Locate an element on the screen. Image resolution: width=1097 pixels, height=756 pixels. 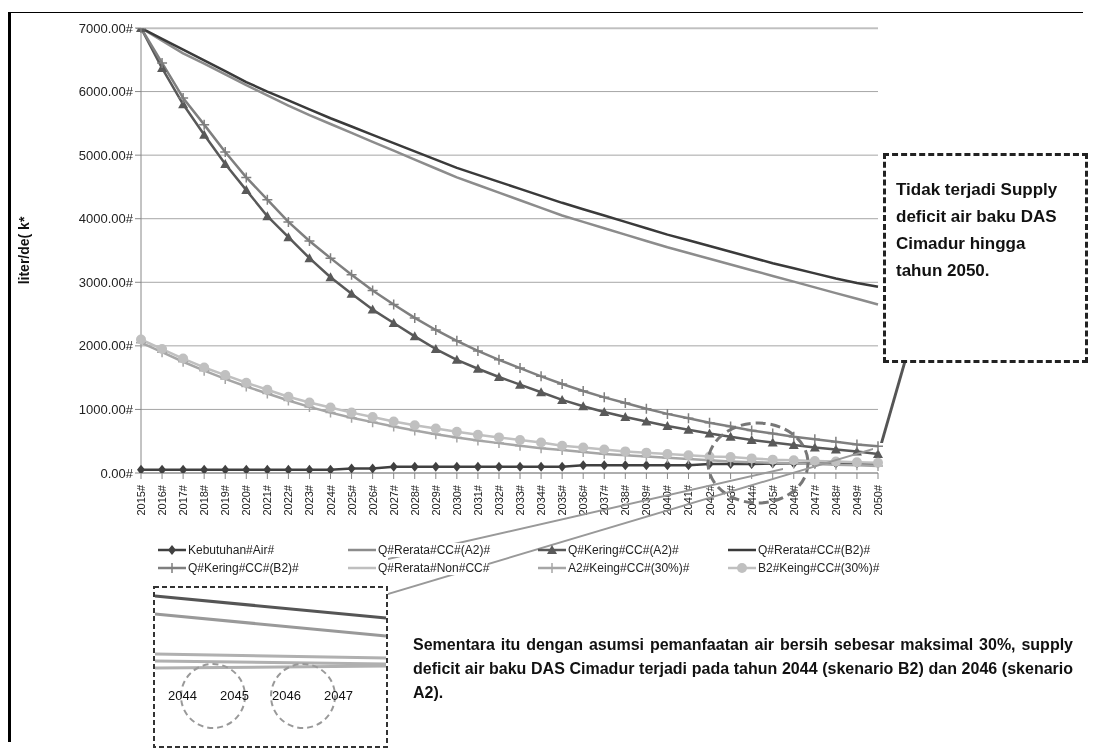
x-tick-label: 2029# is located at coordinates (435, 500).